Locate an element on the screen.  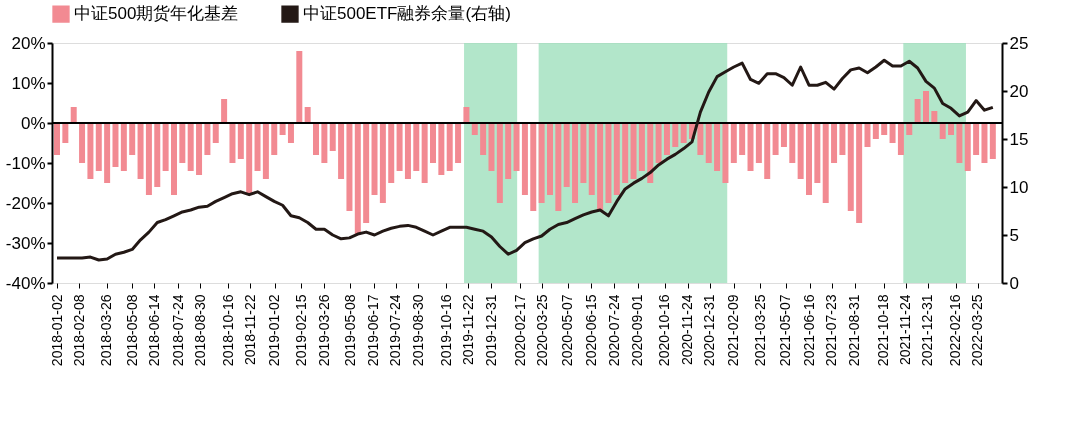
y2-tick-label: 25 is located at coordinates (1019, 43).